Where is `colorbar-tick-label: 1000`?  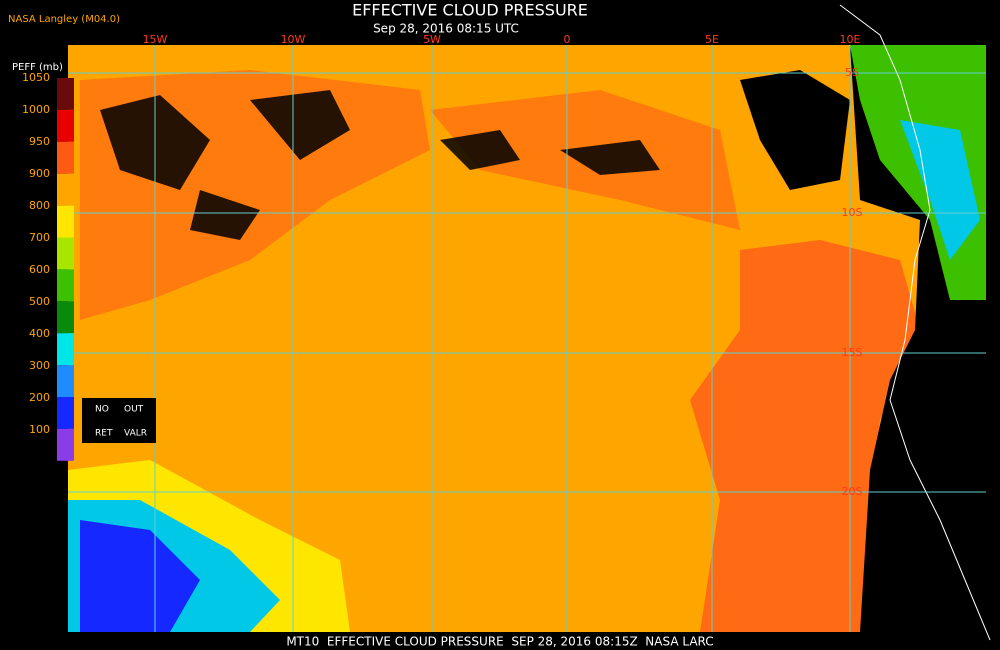 colorbar-tick-label: 1000 is located at coordinates (36, 109).